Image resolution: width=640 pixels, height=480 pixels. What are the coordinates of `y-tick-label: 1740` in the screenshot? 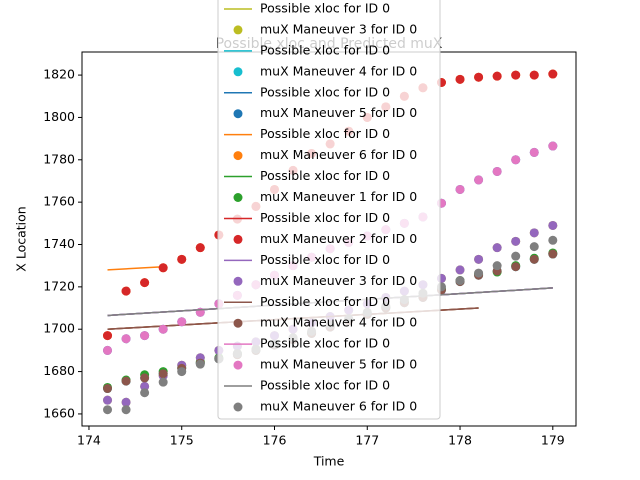 It's located at (59, 243).